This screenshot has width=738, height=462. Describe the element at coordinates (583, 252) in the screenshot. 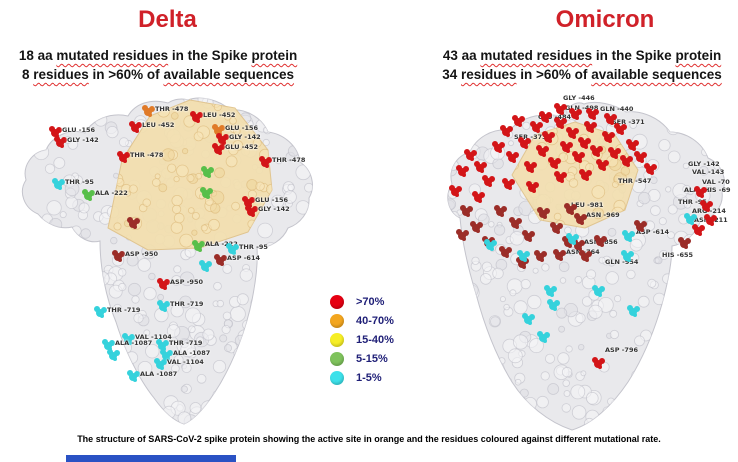

I see `residue-label: ASN -764` at that location.